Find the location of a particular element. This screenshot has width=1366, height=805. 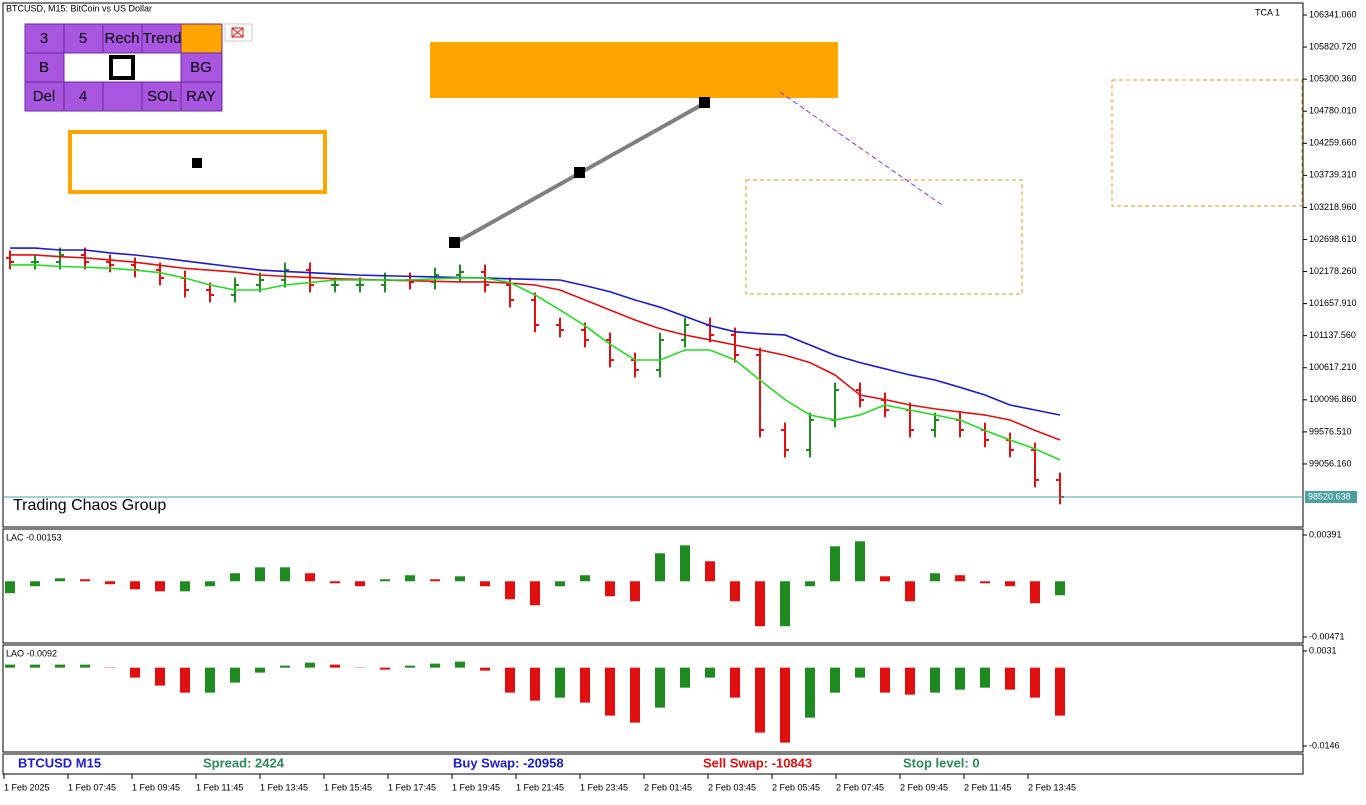

y-tick-label: 101137.560 is located at coordinates (1332, 335).